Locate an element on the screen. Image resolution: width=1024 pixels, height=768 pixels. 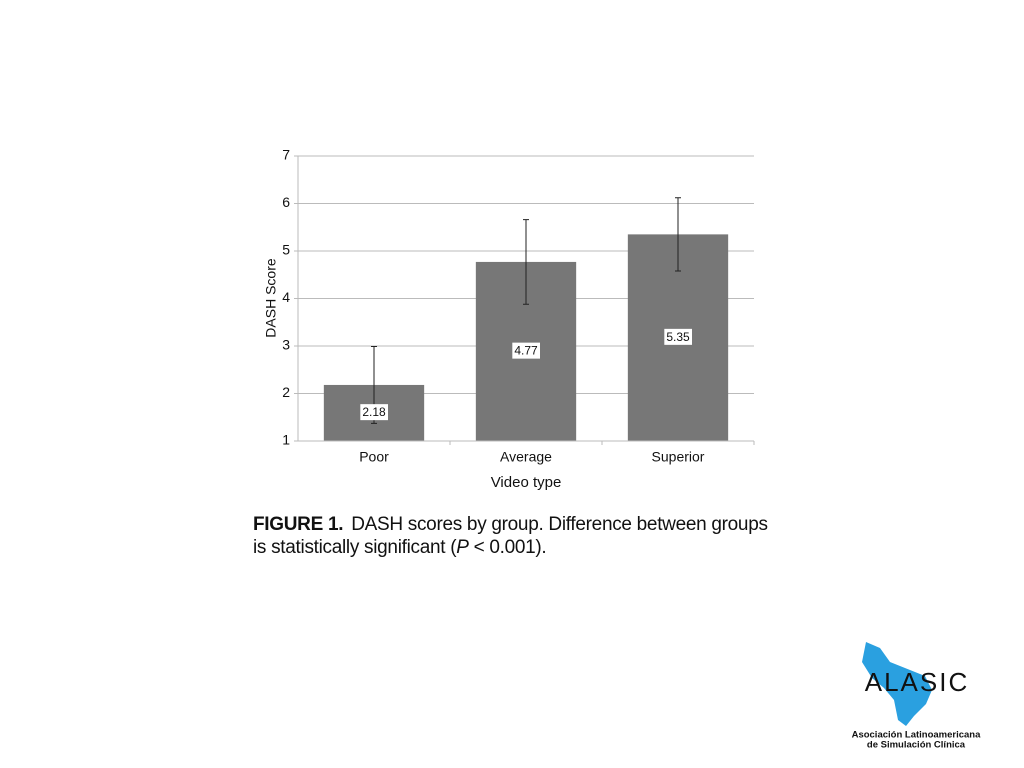
caption-label: FIGURE 1. is located at coordinates (298, 524).